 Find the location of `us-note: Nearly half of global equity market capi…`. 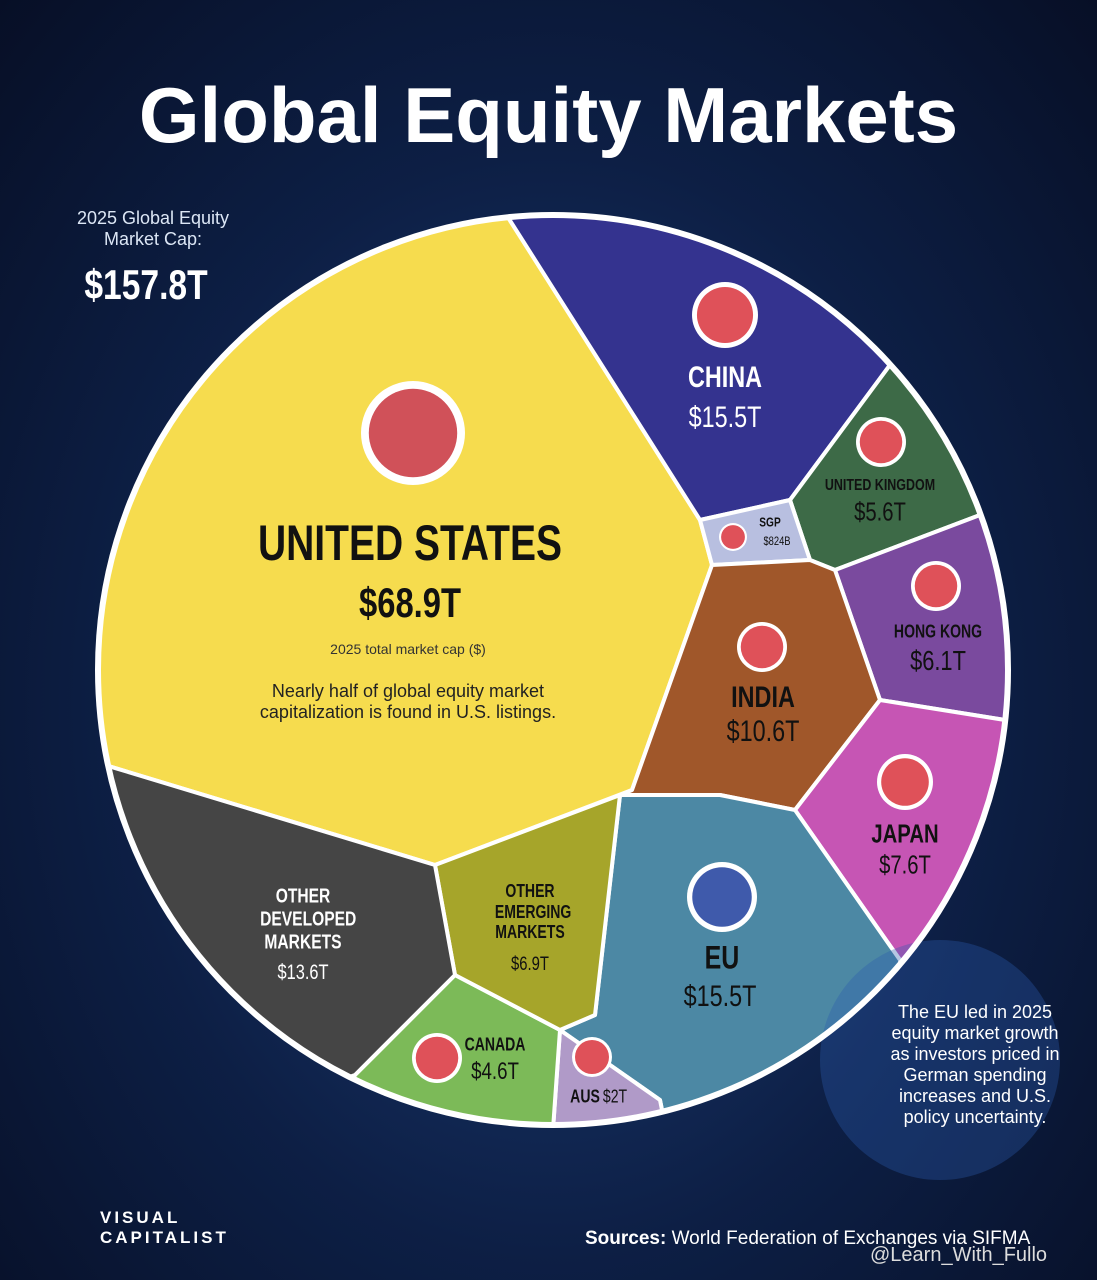

us-note: Nearly half of global equity market capi… is located at coordinates (408, 701).